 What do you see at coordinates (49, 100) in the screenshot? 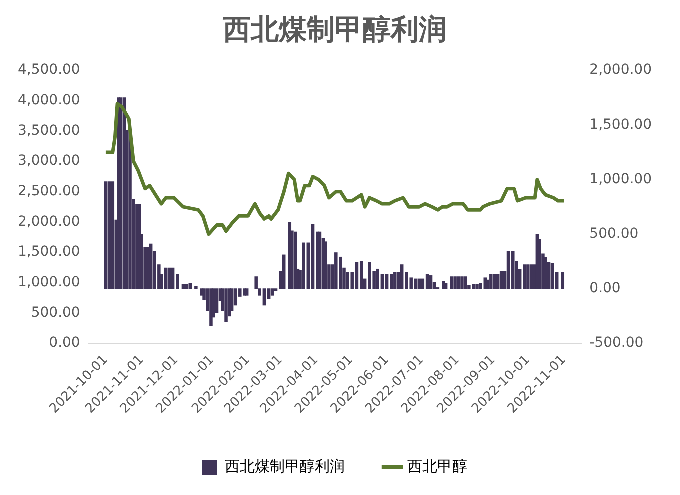
I see `y-tick-label: 4,000.00` at bounding box center [49, 100].